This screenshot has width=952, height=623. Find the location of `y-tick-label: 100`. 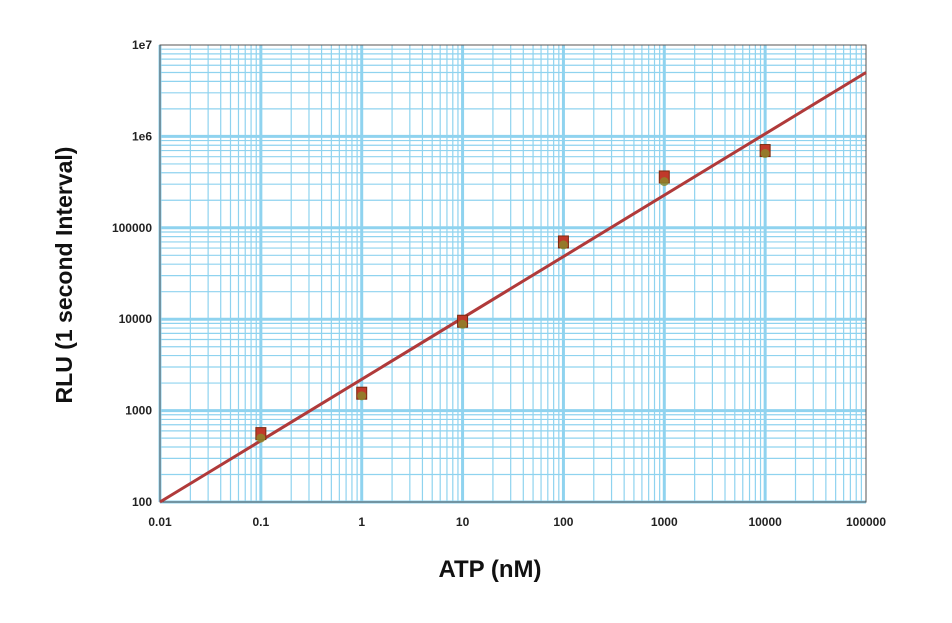

y-tick-label: 100 is located at coordinates (142, 502).